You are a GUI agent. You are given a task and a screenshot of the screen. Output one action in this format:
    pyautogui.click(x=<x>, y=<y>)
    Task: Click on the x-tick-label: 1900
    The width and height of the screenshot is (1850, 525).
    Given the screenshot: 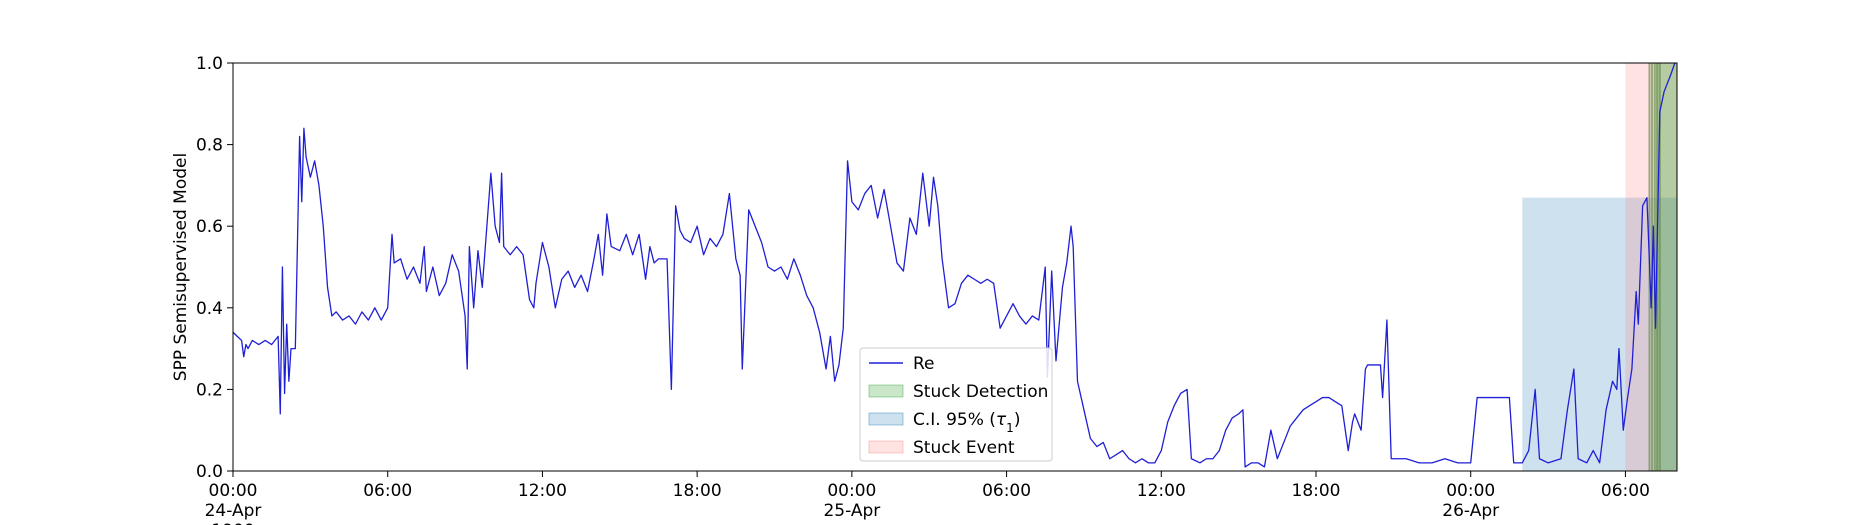 What is the action you would take?
    pyautogui.click(x=232, y=523)
    